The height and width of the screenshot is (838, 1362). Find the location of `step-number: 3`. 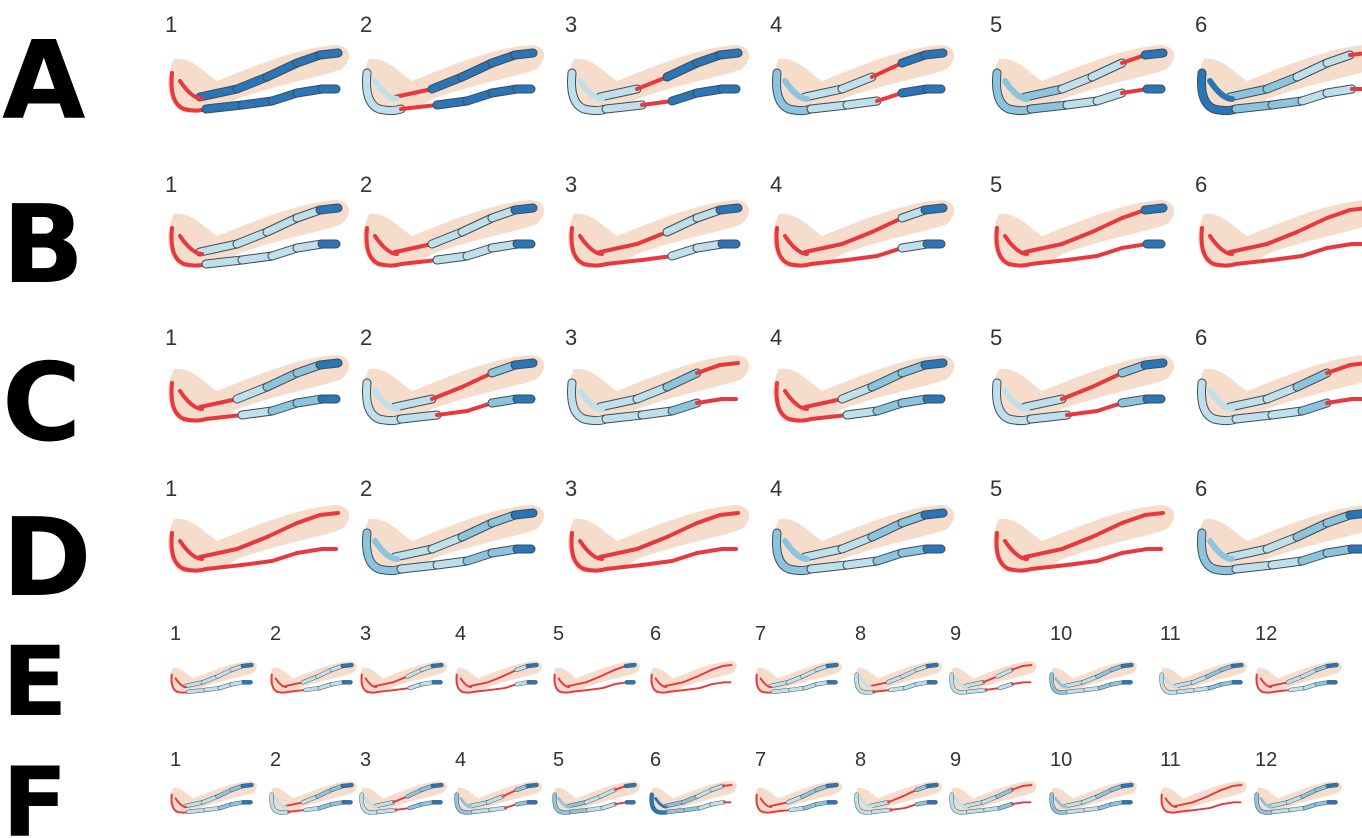

step-number: 3 is located at coordinates (571, 24).